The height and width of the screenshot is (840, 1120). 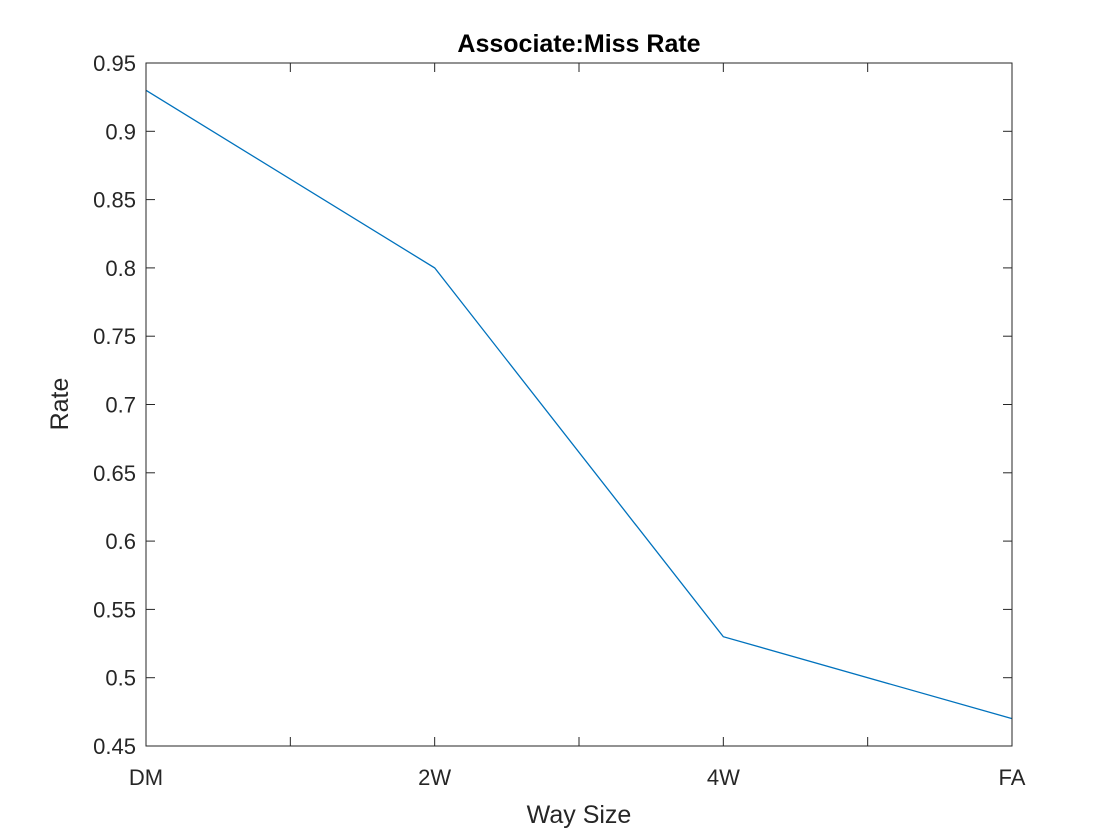 I want to click on x-axis-title: Way Size, so click(x=579, y=815).